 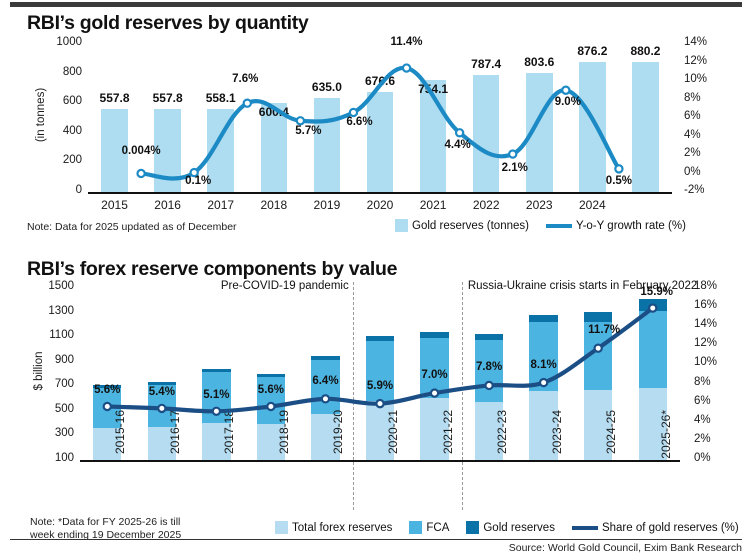 I want to click on chart2-gold-share-label: 7.8%, so click(x=489, y=367).